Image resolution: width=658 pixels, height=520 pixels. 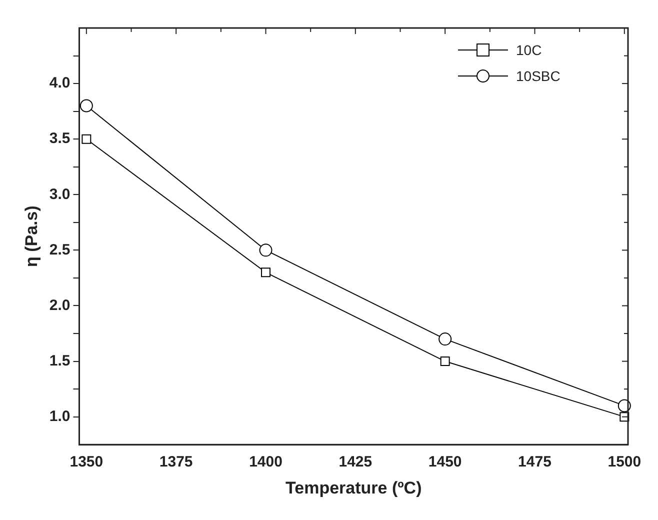 What do you see at coordinates (59, 361) in the screenshot?
I see `y-tick-label: 1.5` at bounding box center [59, 361].